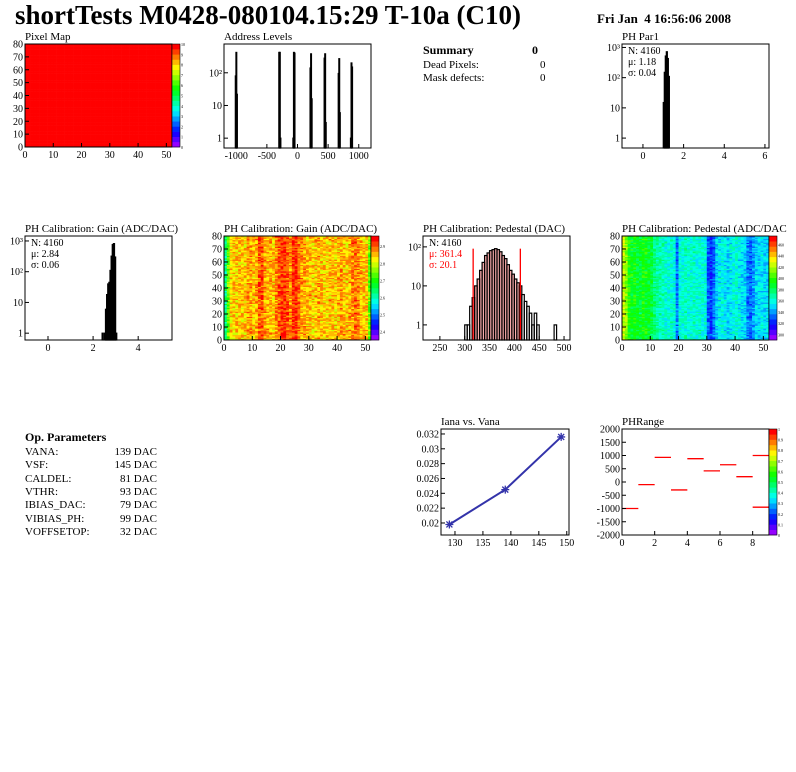 The height and width of the screenshot is (772, 796). What do you see at coordinates (47, 348) in the screenshot?
I see `x-tick-label: 0` at bounding box center [47, 348].